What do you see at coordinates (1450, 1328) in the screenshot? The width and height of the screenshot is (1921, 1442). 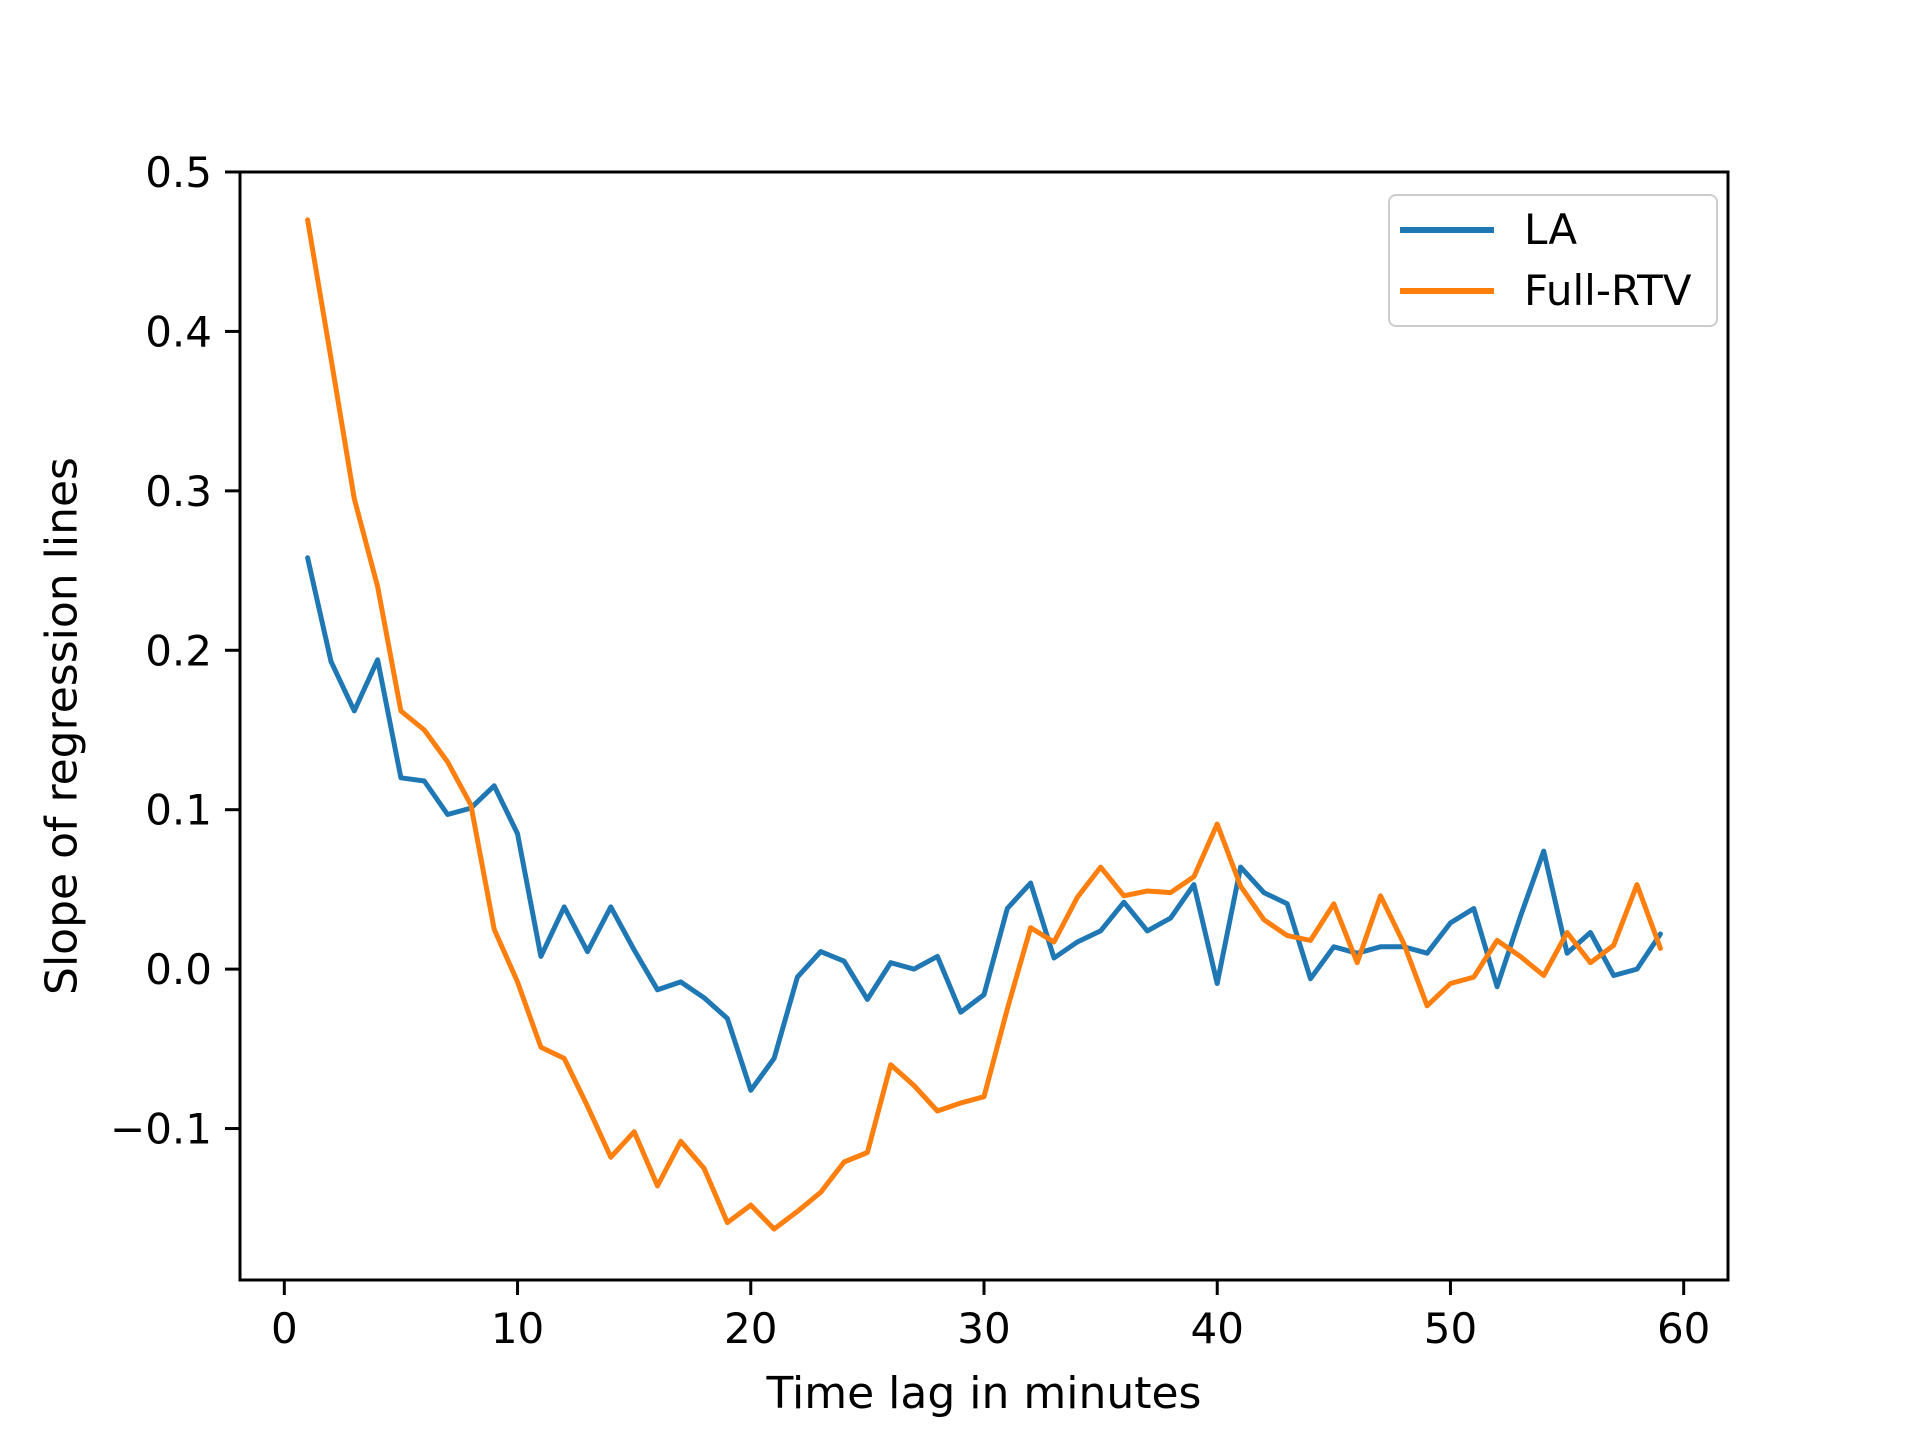 I see `x-tick-label: 50` at bounding box center [1450, 1328].